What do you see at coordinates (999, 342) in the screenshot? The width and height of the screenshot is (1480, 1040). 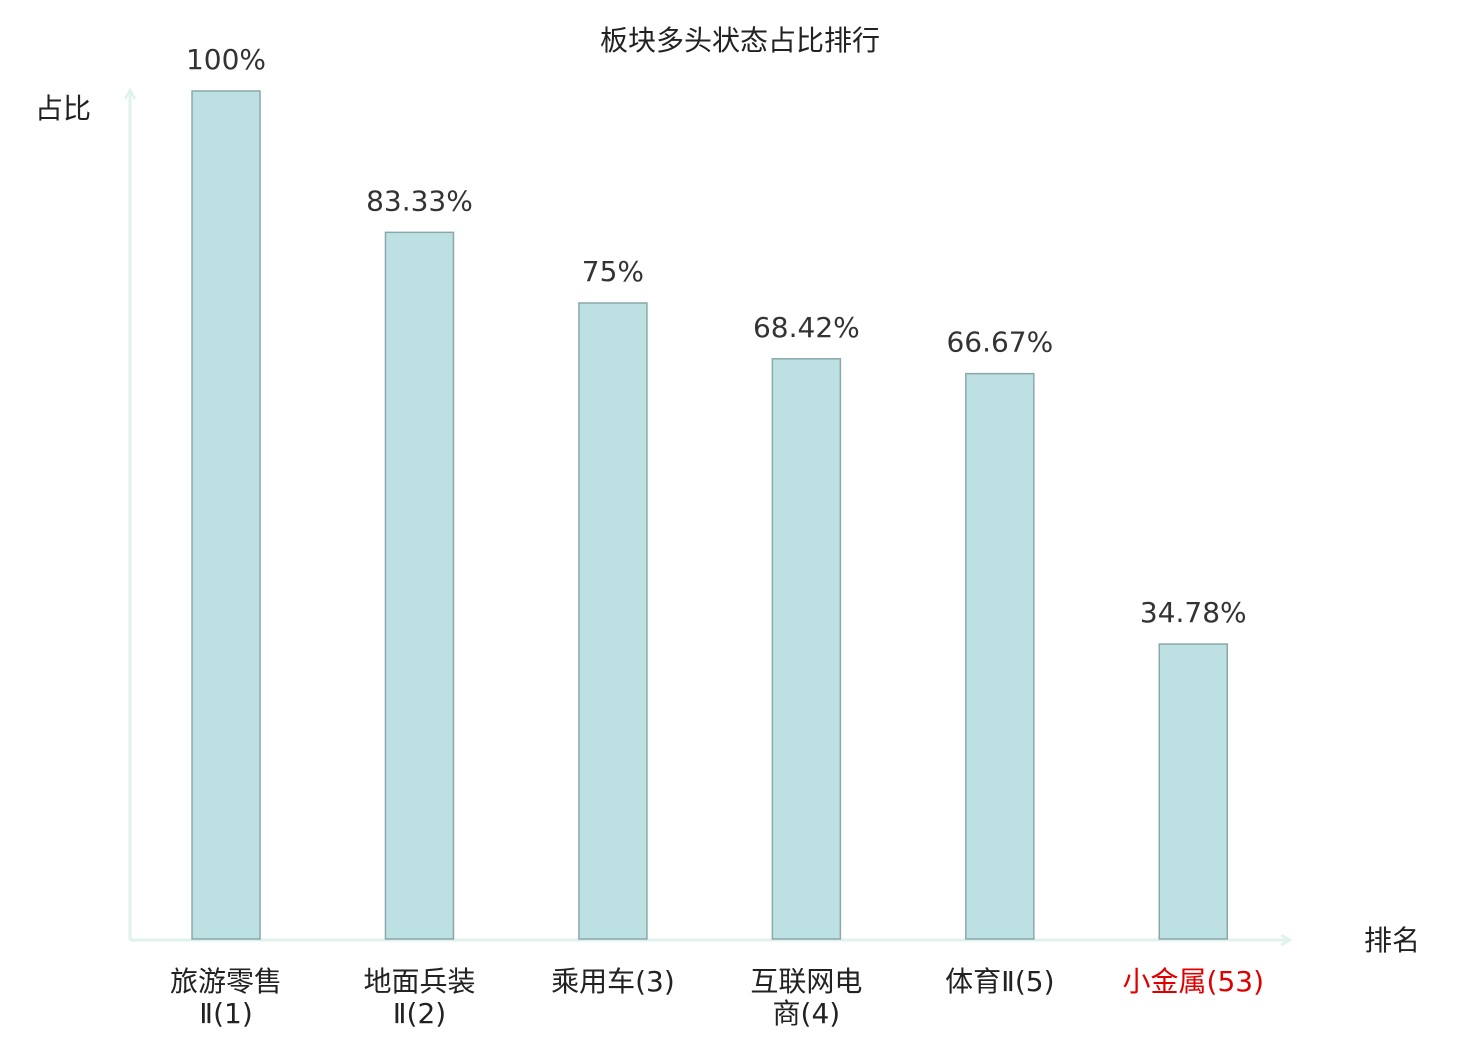 I see `value-label: 66.67%` at bounding box center [999, 342].